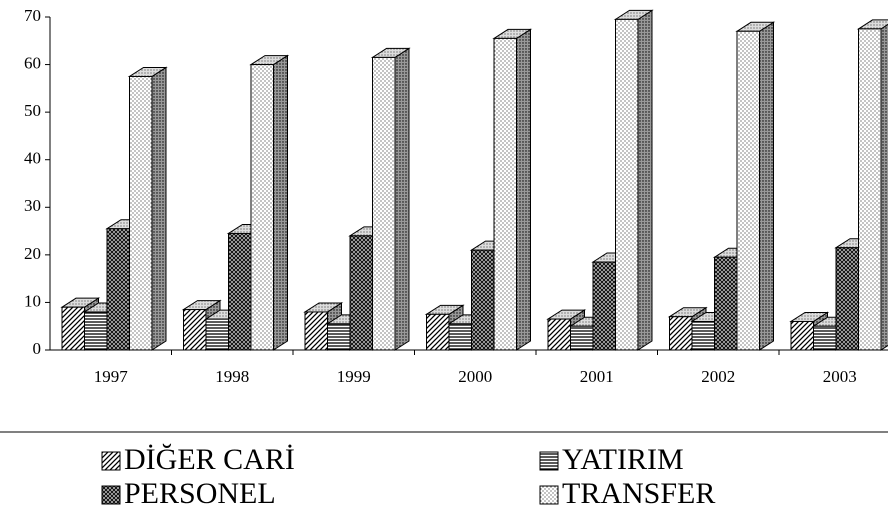 The image size is (888, 510). What do you see at coordinates (111, 376) in the screenshot?
I see `x-tick-label: 1997` at bounding box center [111, 376].